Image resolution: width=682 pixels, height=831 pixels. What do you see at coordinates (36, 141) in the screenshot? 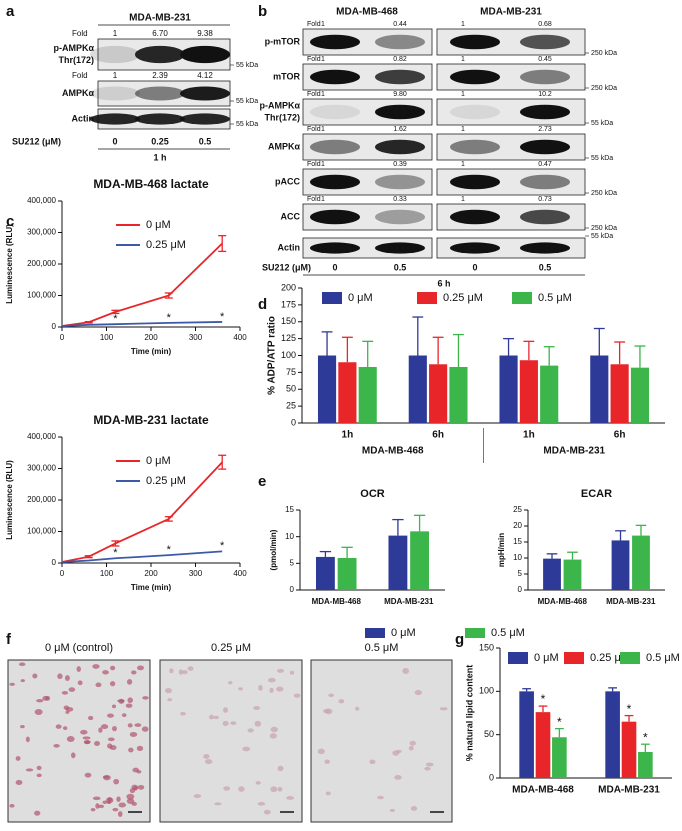
I see `treatment-label: SU212 (μM)` at bounding box center [36, 141].